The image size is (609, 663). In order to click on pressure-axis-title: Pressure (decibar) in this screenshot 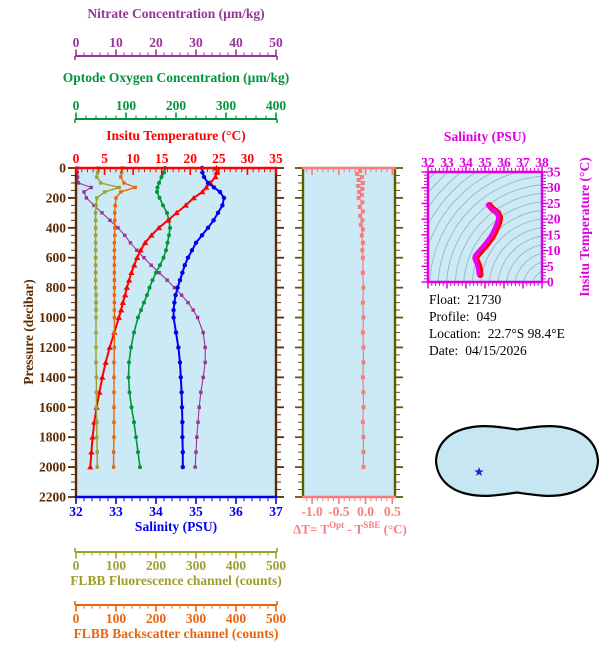, I will do `click(28, 332)`.